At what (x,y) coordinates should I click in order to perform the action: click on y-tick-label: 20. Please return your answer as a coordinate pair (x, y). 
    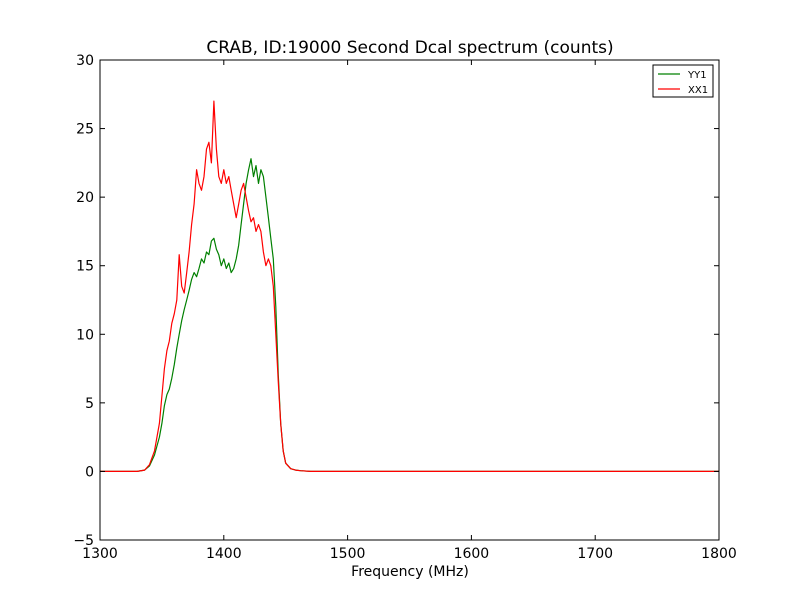
    Looking at the image, I should click on (85, 198).